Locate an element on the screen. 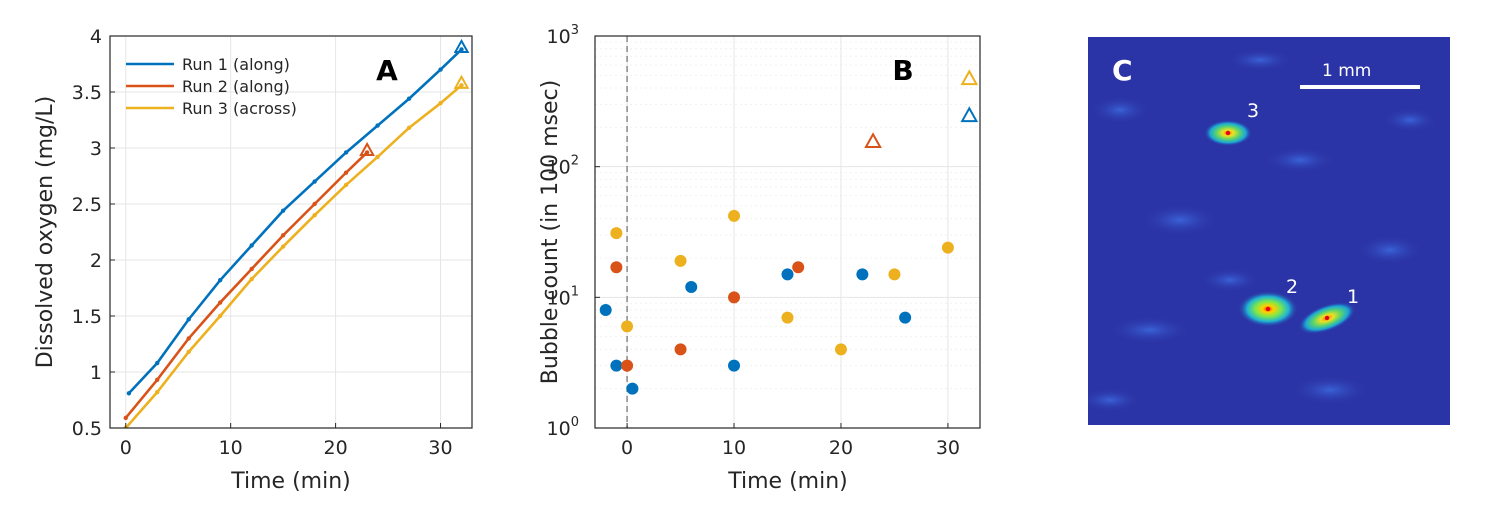 Image resolution: width=1500 pixels, height=507 pixels. panel-c-letter: C is located at coordinates (1122, 70).